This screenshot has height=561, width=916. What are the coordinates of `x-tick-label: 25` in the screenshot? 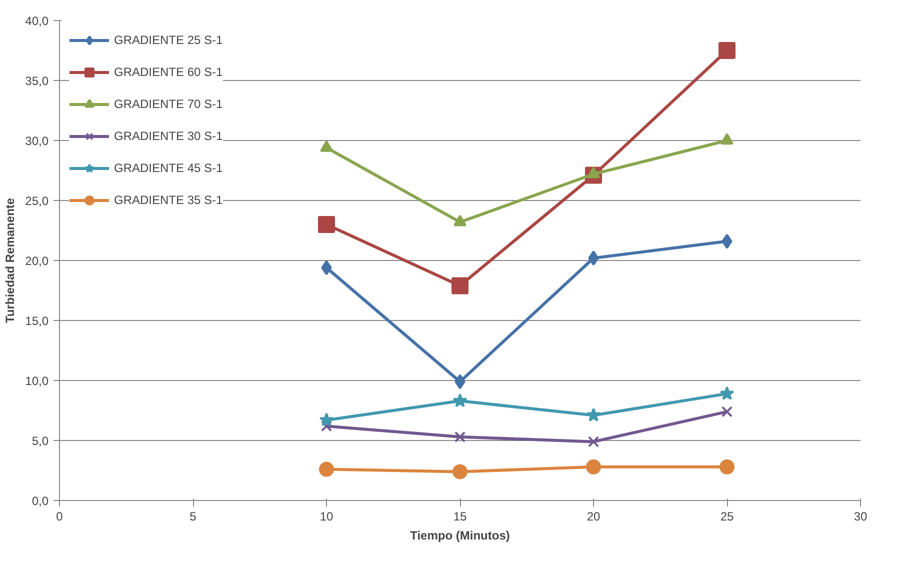 It's located at (727, 517).